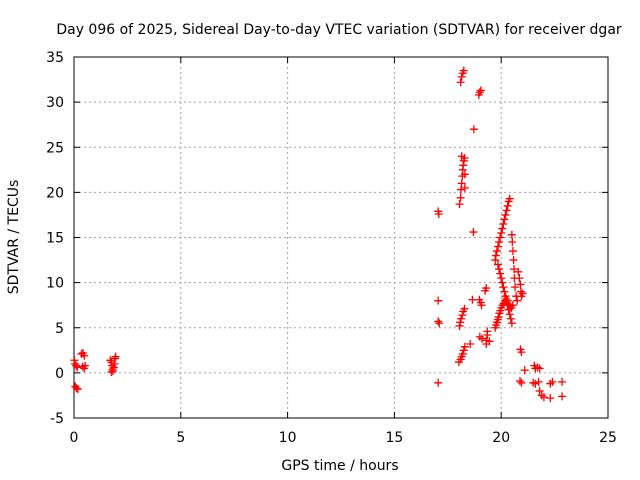  What do you see at coordinates (55, 193) in the screenshot?
I see `y-tick-label: 20` at bounding box center [55, 193].